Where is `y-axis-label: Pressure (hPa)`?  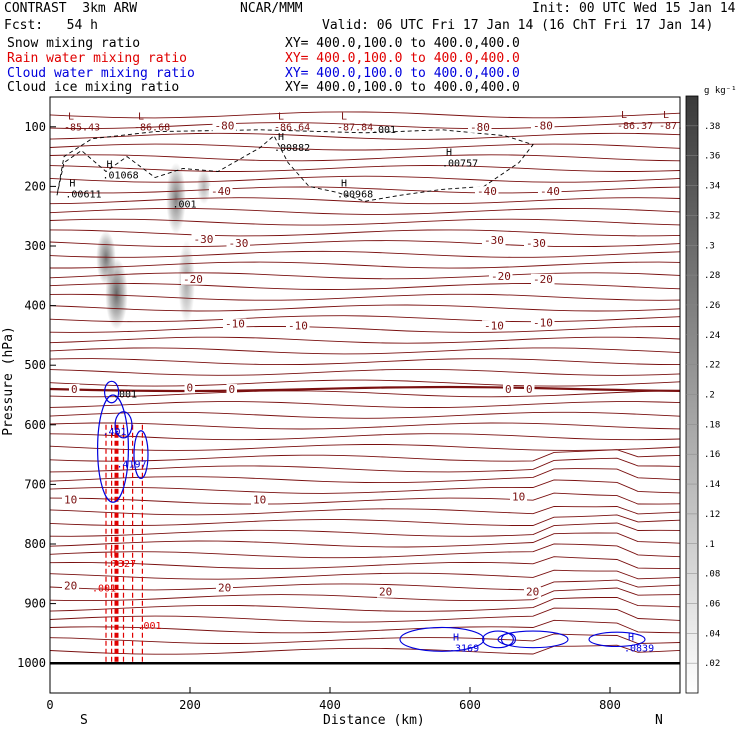
y-axis-label: Pressure (hPa) is located at coordinates (8, 381).